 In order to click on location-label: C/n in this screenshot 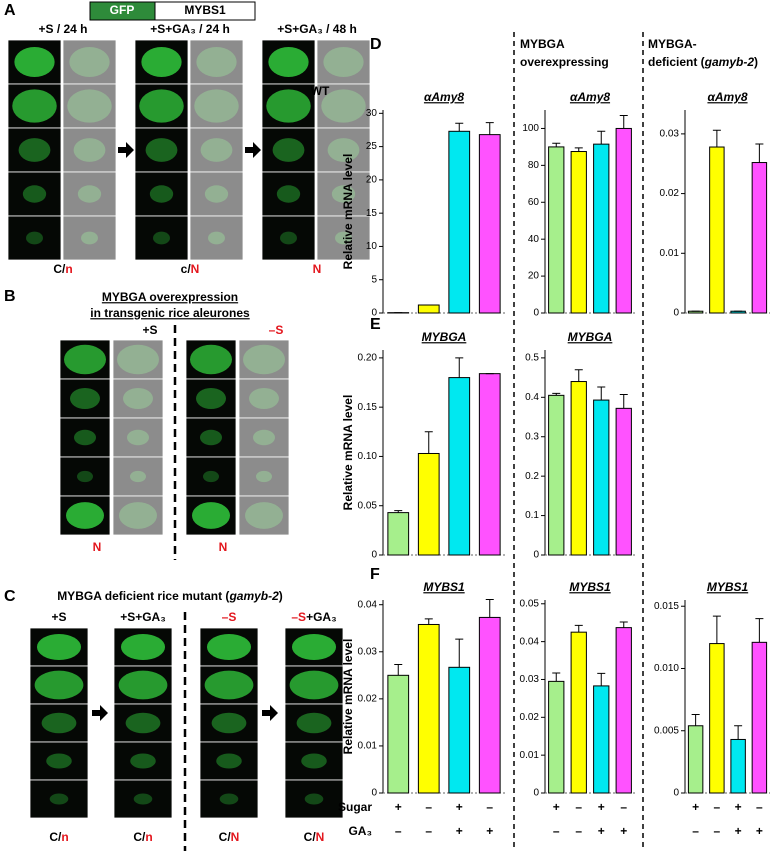, I will do `click(58, 837)`.